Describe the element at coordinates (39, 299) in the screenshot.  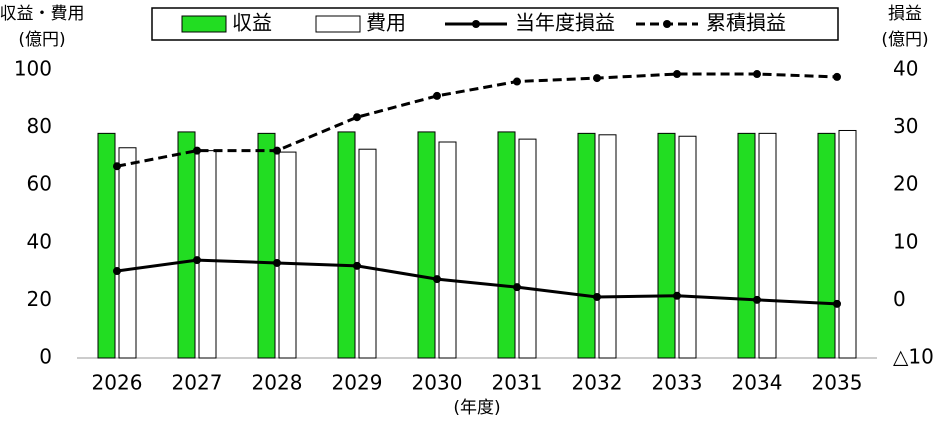
I see `y-tick-label: 20` at that location.